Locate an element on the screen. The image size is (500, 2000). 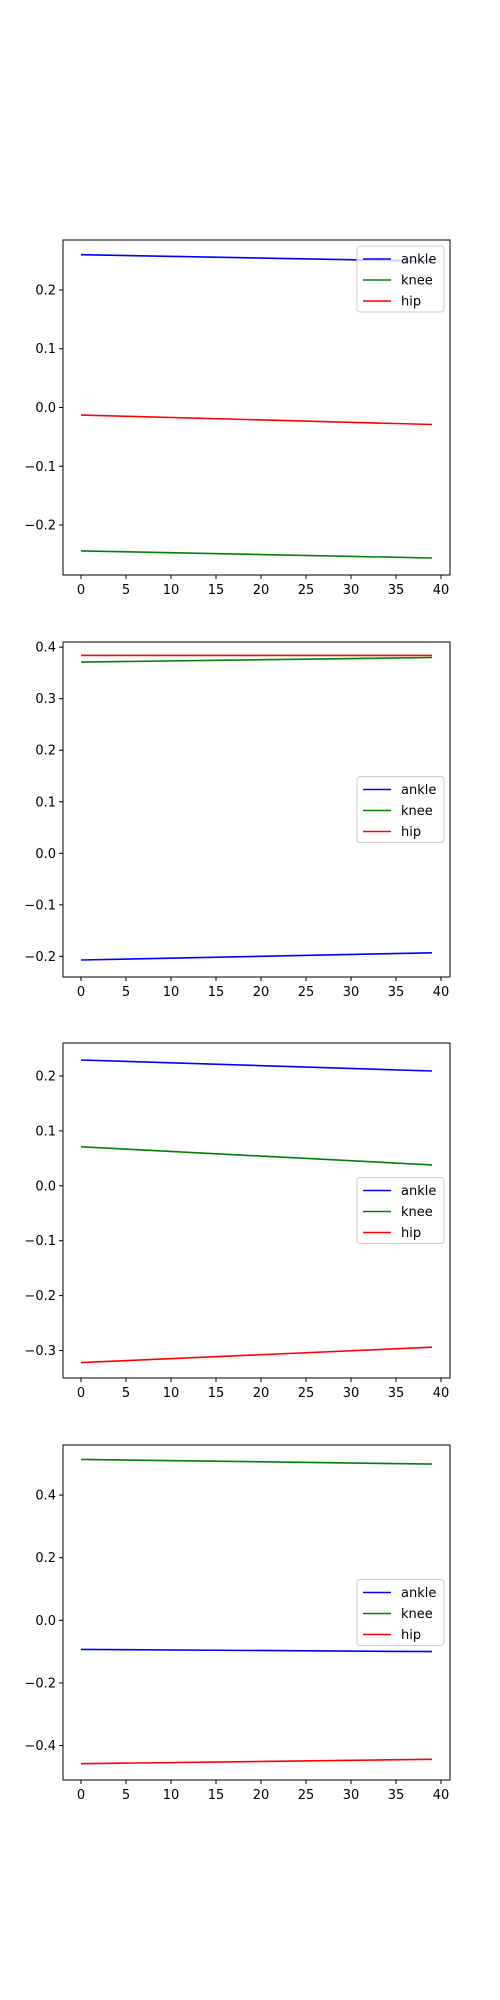
y-tick-label: −0.3 is located at coordinates (40, 1351).